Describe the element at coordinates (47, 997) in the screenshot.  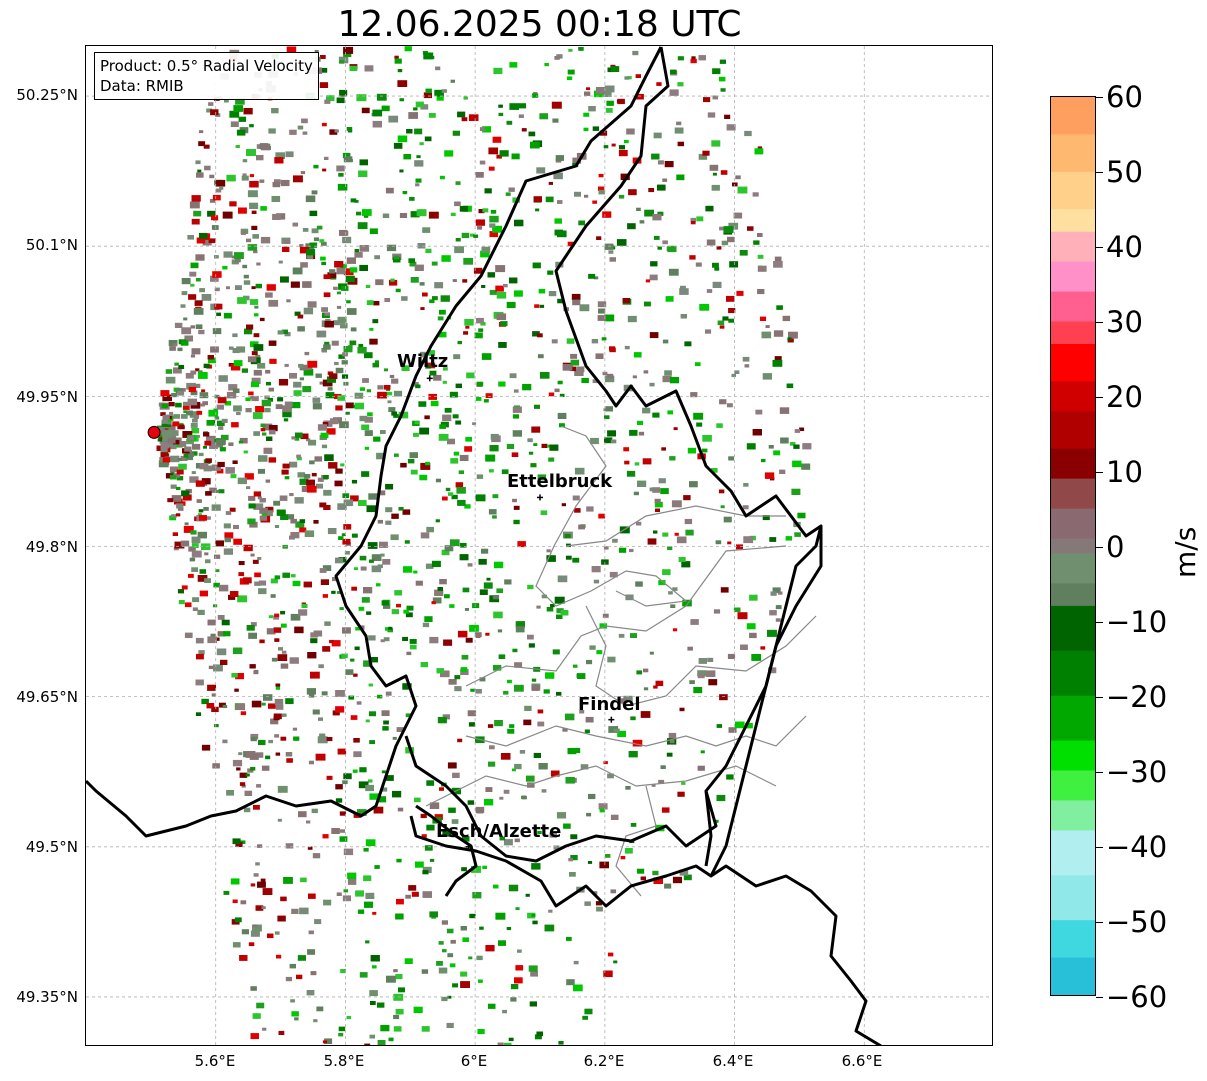
I see `lat-label: 49.35°N` at that location.